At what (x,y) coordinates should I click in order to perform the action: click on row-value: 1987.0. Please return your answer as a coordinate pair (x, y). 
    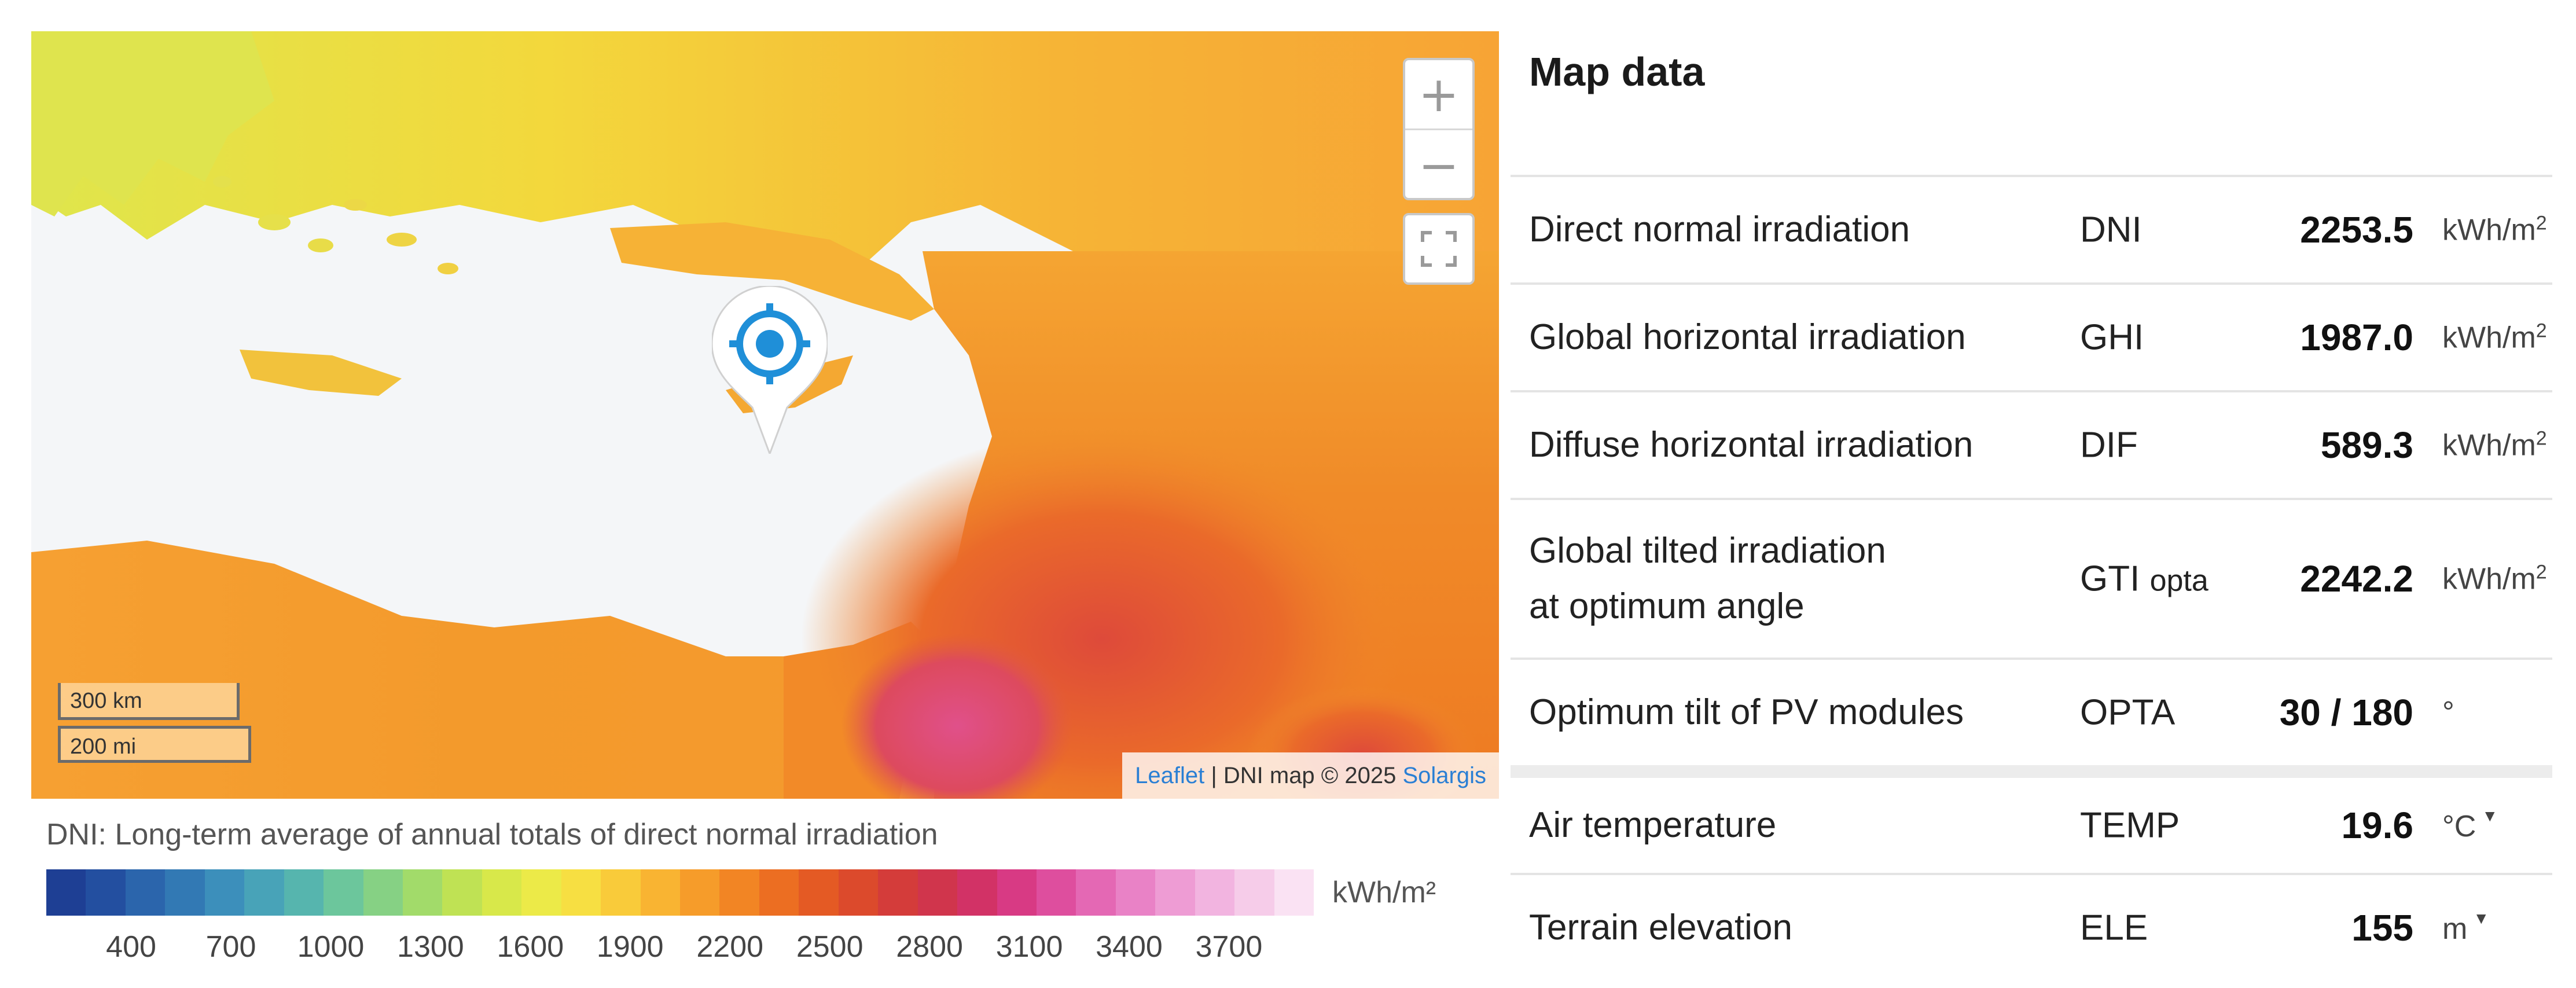
    Looking at the image, I should click on (2356, 337).